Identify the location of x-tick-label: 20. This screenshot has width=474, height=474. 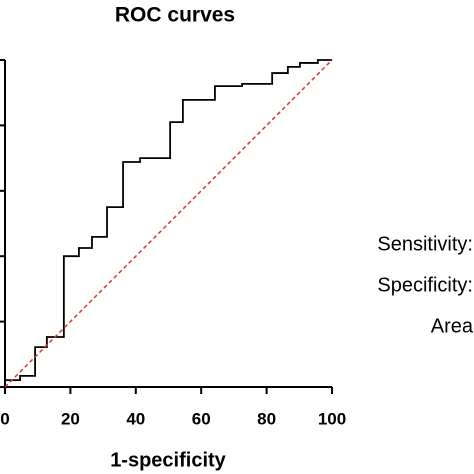
(70, 418).